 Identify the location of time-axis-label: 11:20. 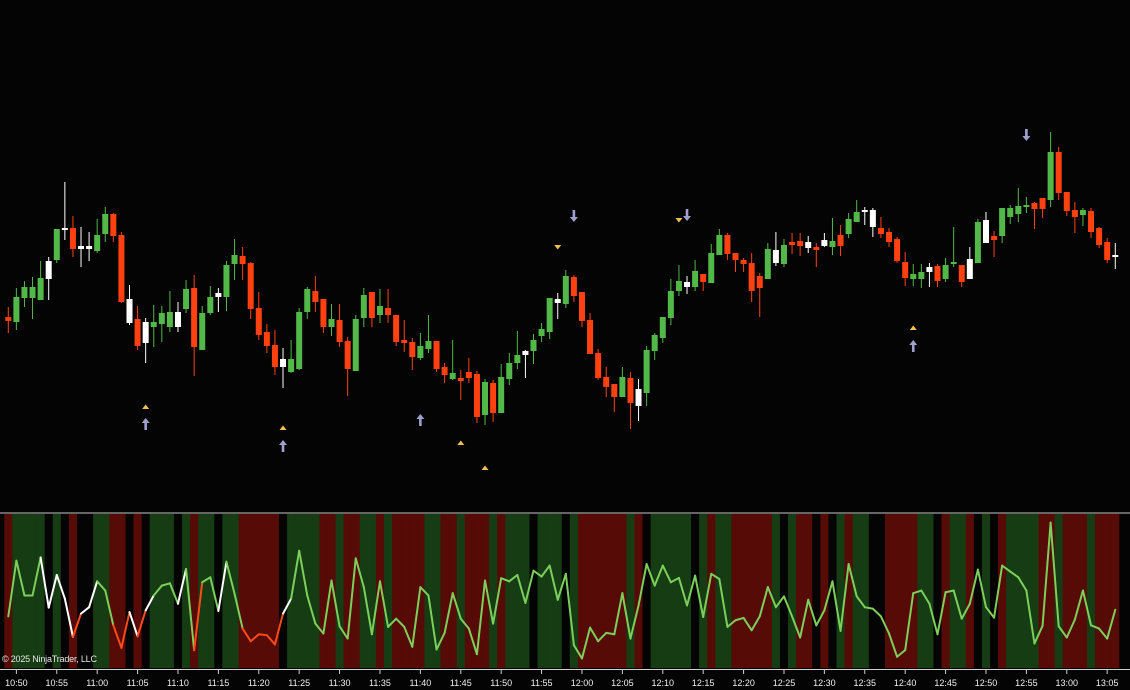
(259, 683).